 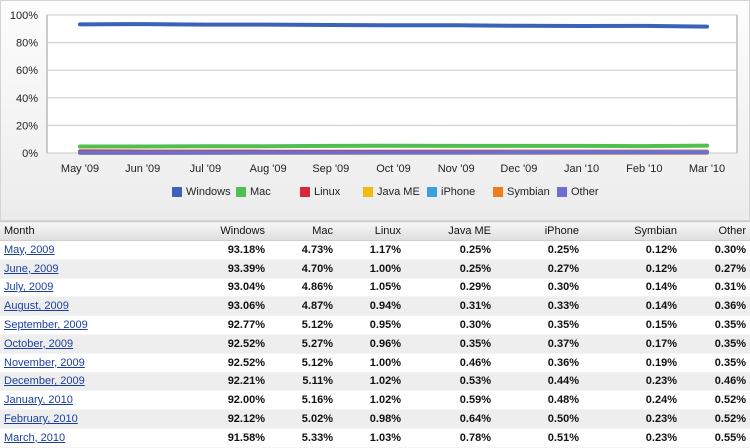 What do you see at coordinates (27, 71) in the screenshot?
I see `y-tick-label: 60%` at bounding box center [27, 71].